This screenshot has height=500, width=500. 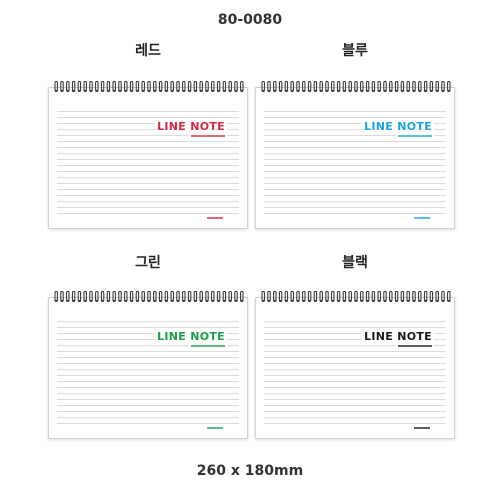 What do you see at coordinates (148, 51) in the screenshot?
I see `variant-label: 레드` at bounding box center [148, 51].